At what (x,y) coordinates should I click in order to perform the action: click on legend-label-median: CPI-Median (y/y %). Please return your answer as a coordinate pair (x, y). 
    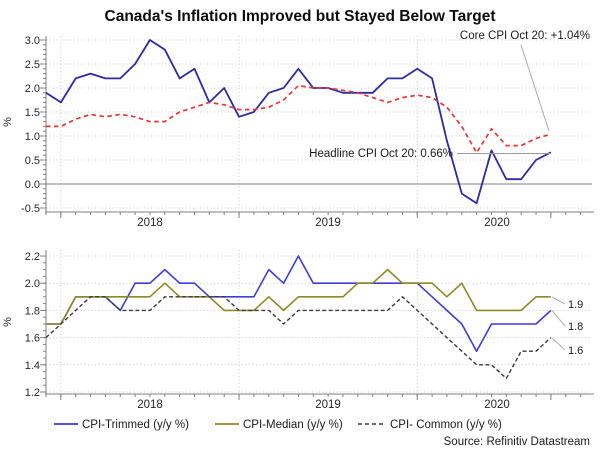
    Looking at the image, I should click on (293, 425).